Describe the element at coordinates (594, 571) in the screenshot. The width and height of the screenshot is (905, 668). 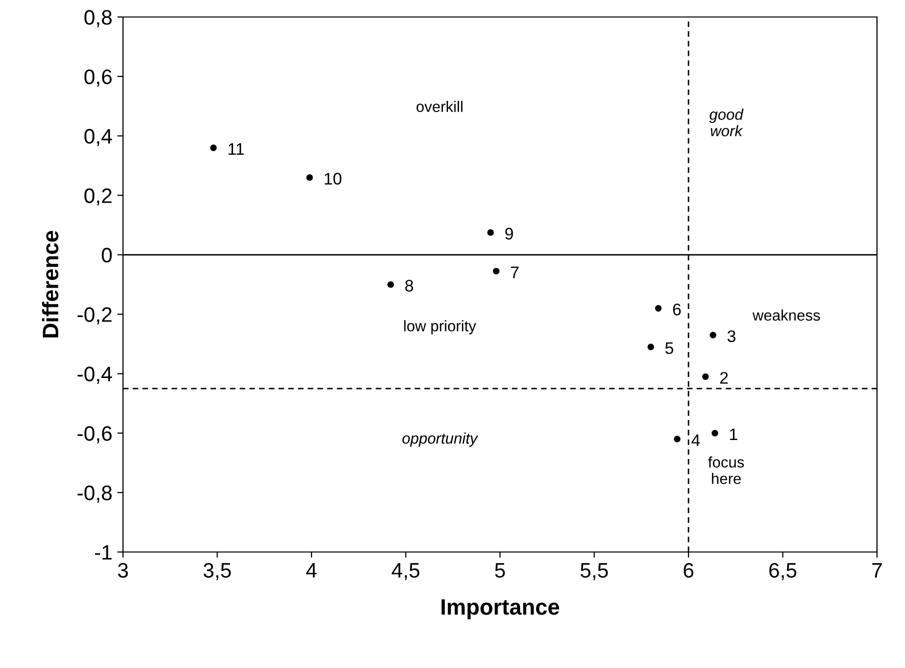
I see `x-tick-label: 5,5` at that location.